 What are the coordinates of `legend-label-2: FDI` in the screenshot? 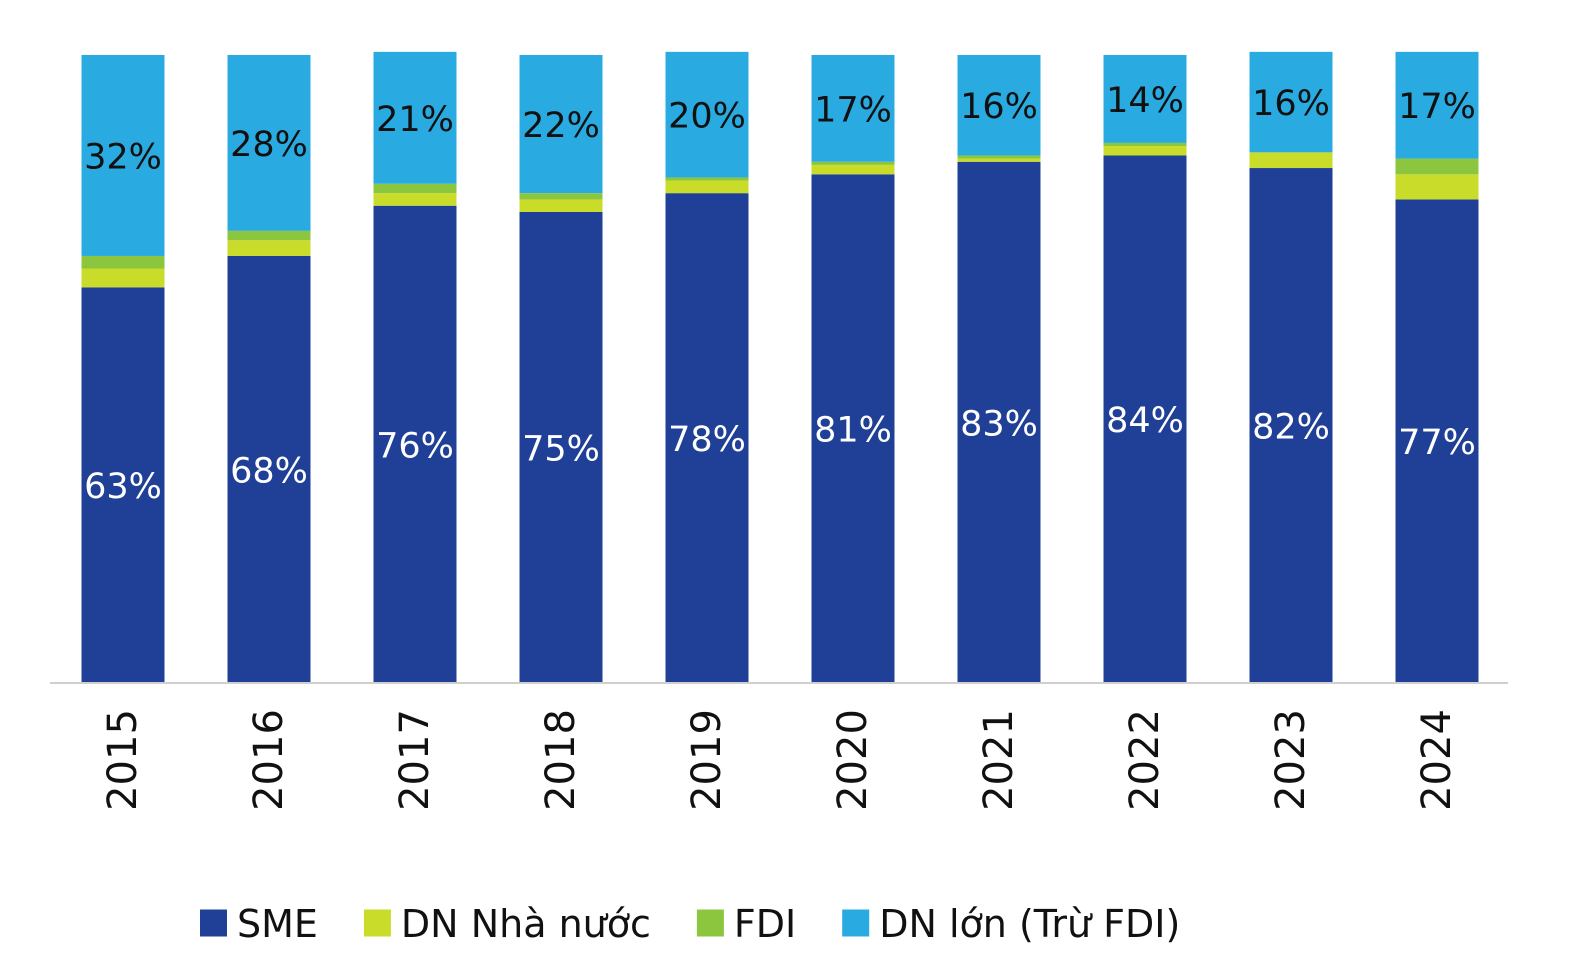 It's located at (765, 924).